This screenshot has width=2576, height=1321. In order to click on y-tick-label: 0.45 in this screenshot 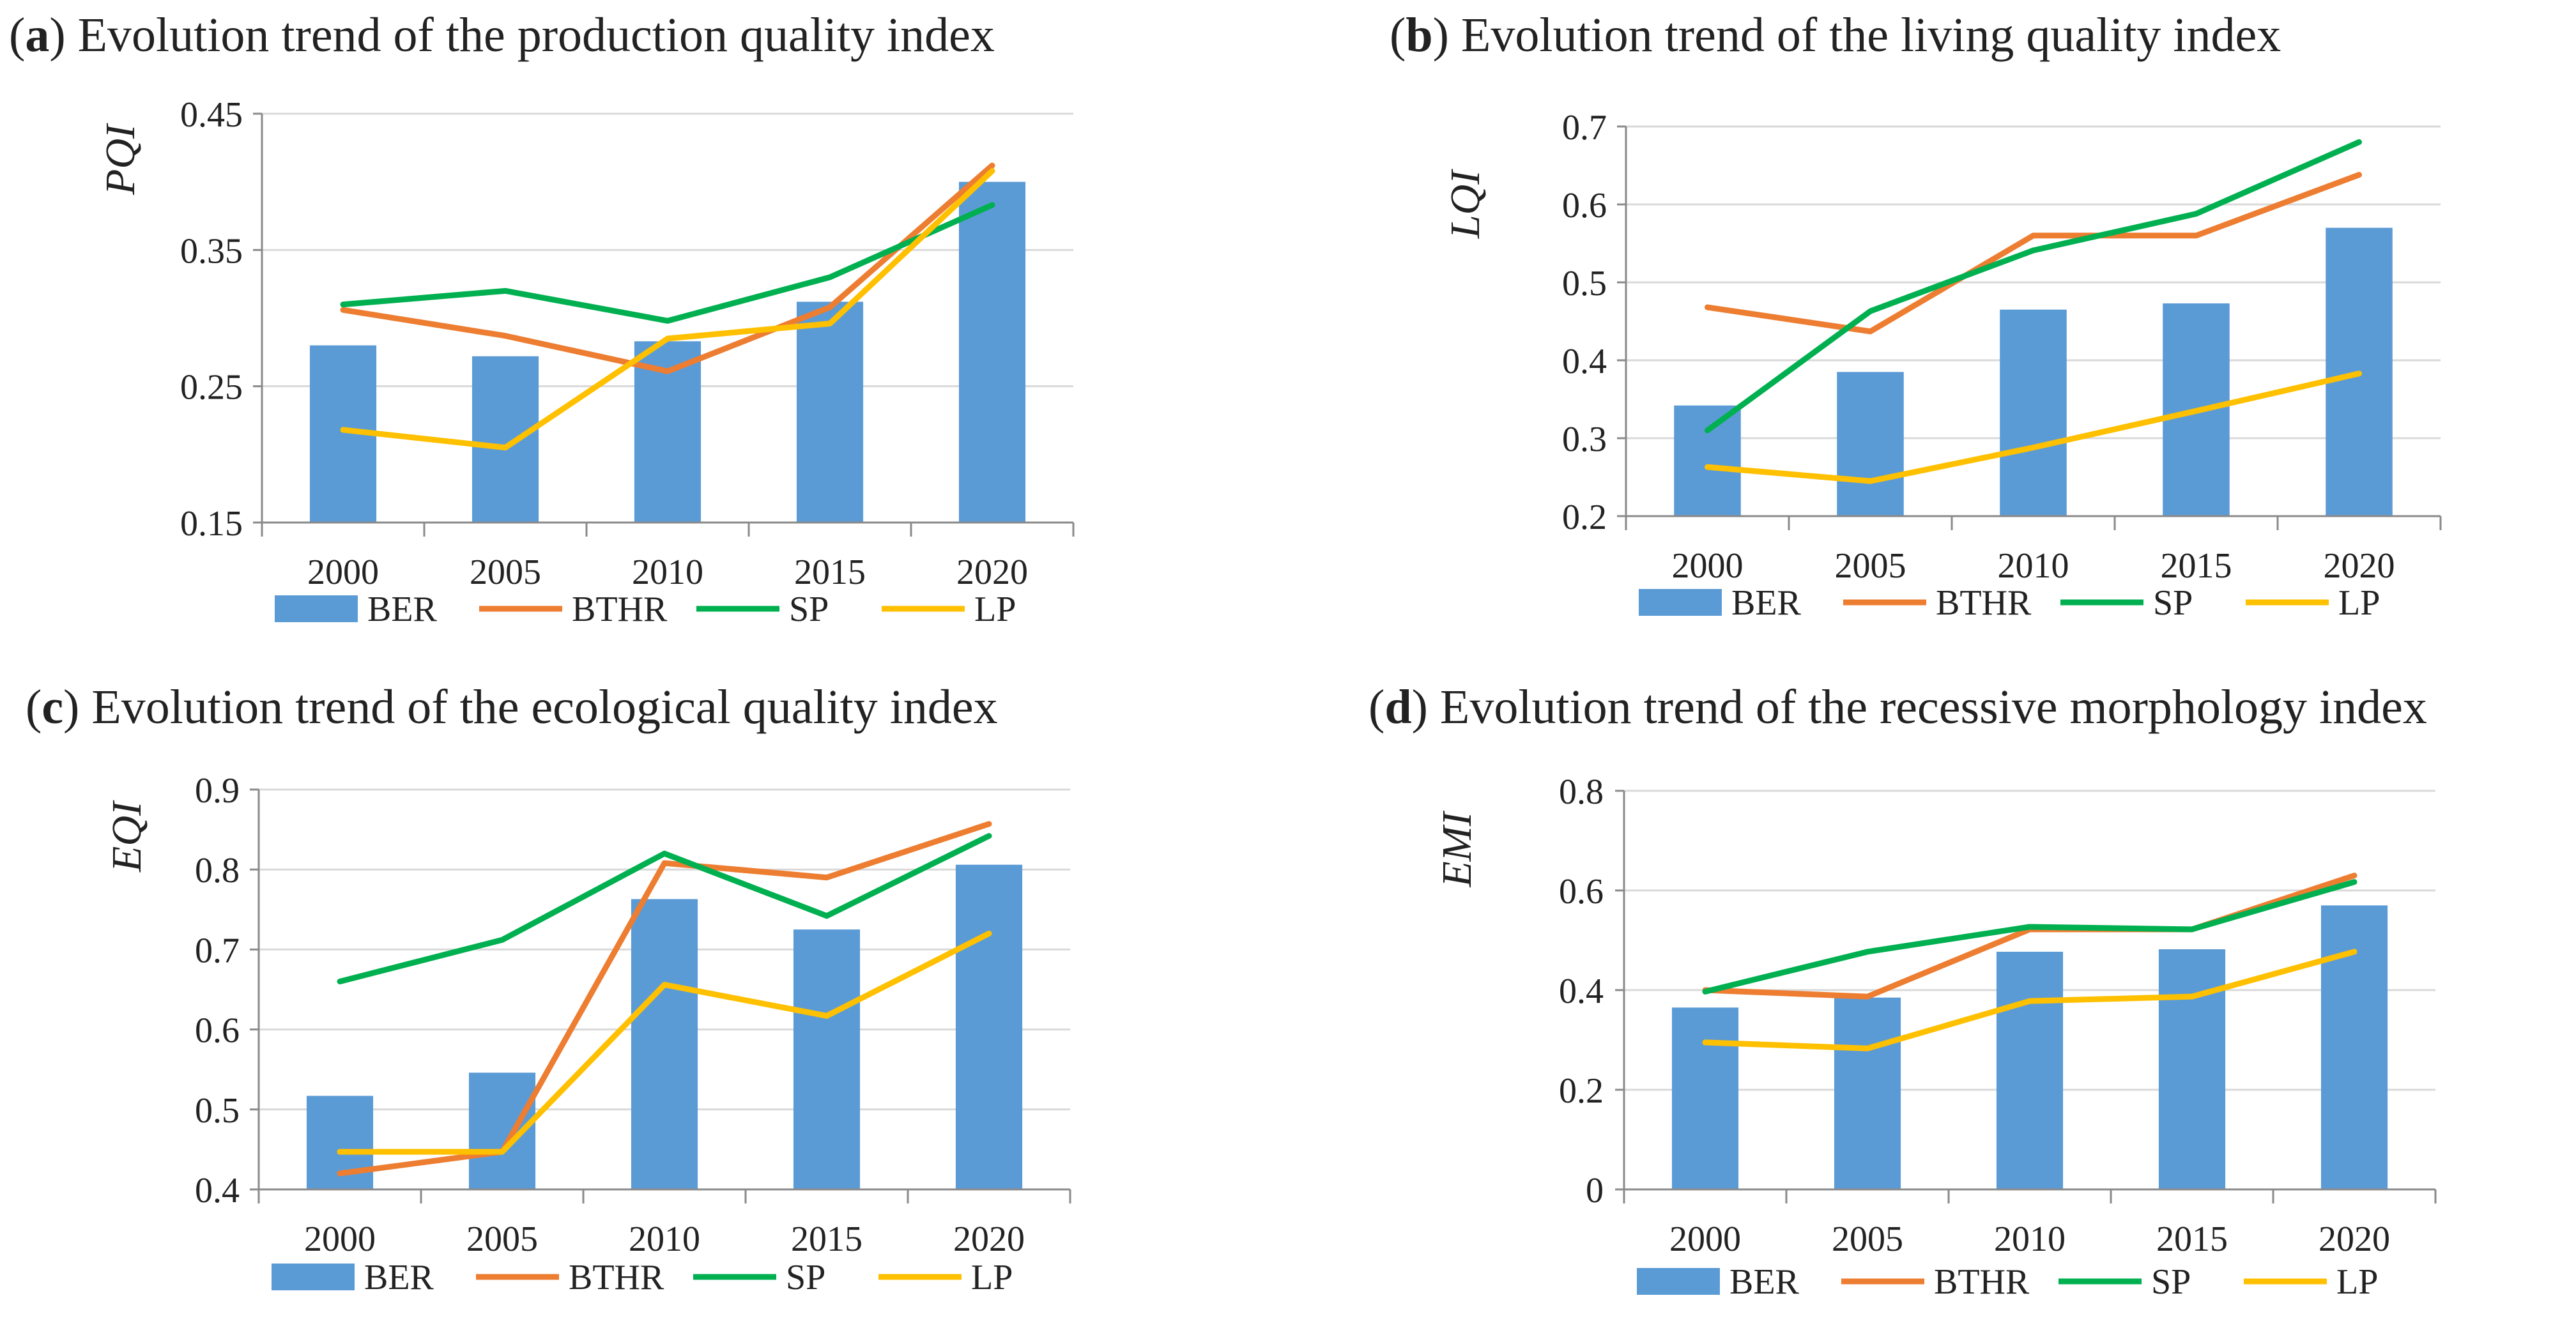, I will do `click(211, 115)`.